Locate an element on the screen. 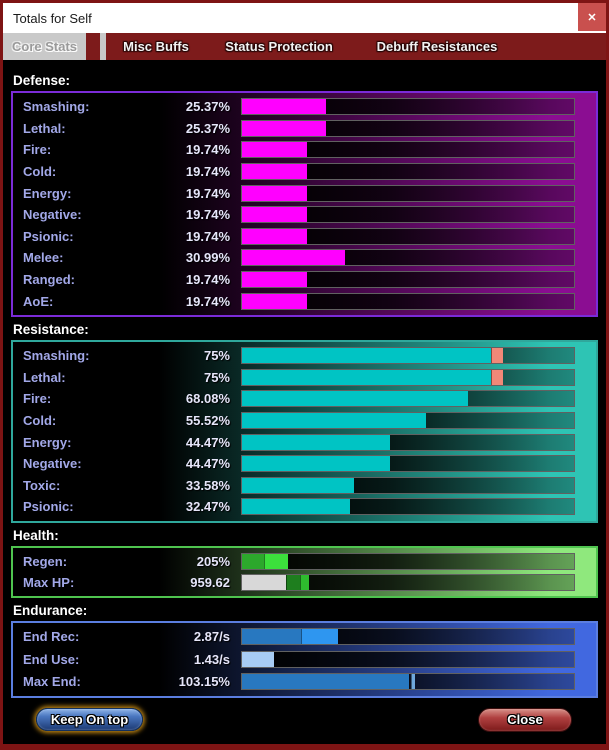 The image size is (609, 750). stat-value: 959.62 is located at coordinates (210, 582).